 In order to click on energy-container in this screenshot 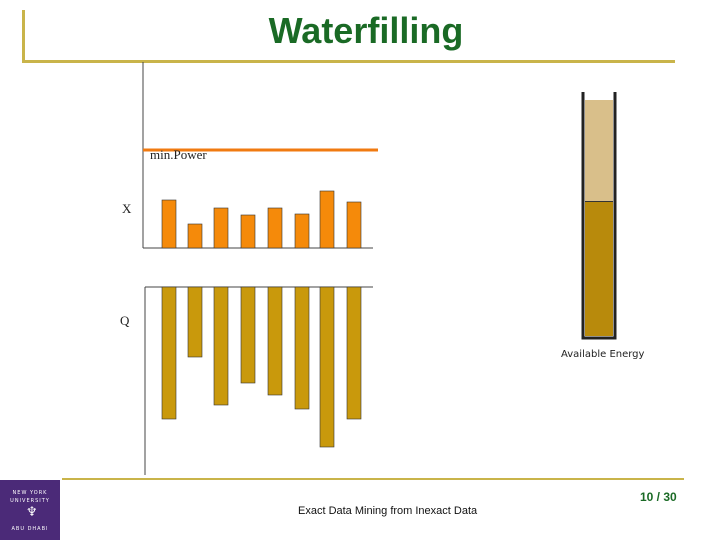, I will do `click(599, 216)`.